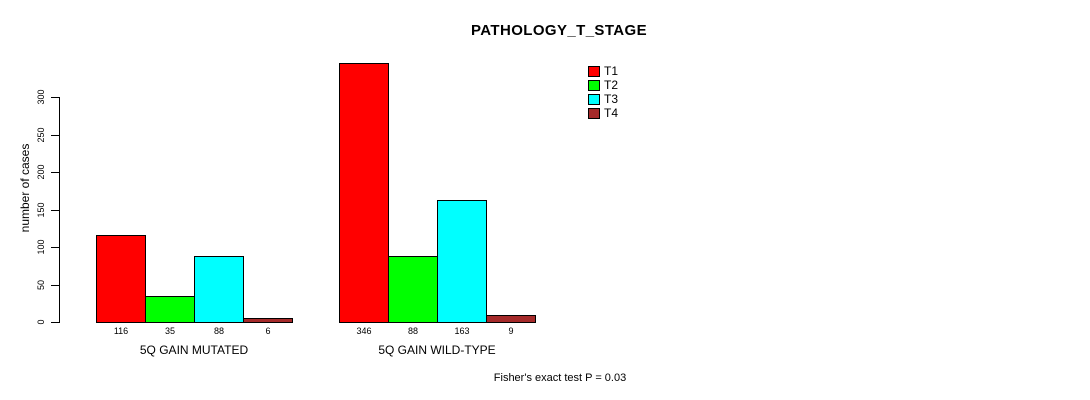  What do you see at coordinates (611, 113) in the screenshot?
I see `legend-label: T4` at bounding box center [611, 113].